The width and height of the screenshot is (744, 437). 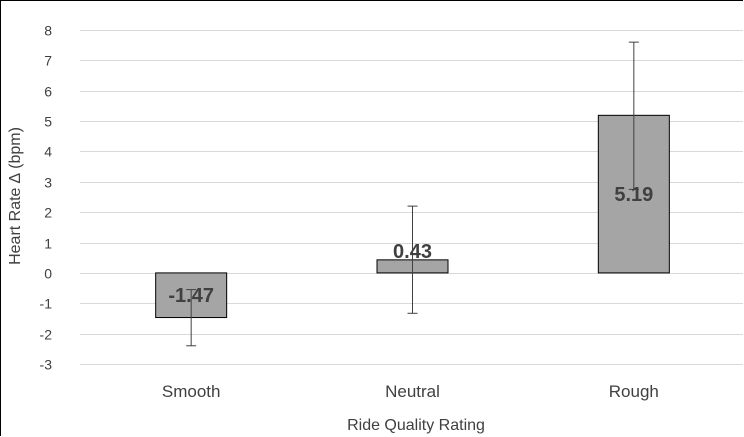 I want to click on data-label-rough: 5.19, so click(x=633, y=195).